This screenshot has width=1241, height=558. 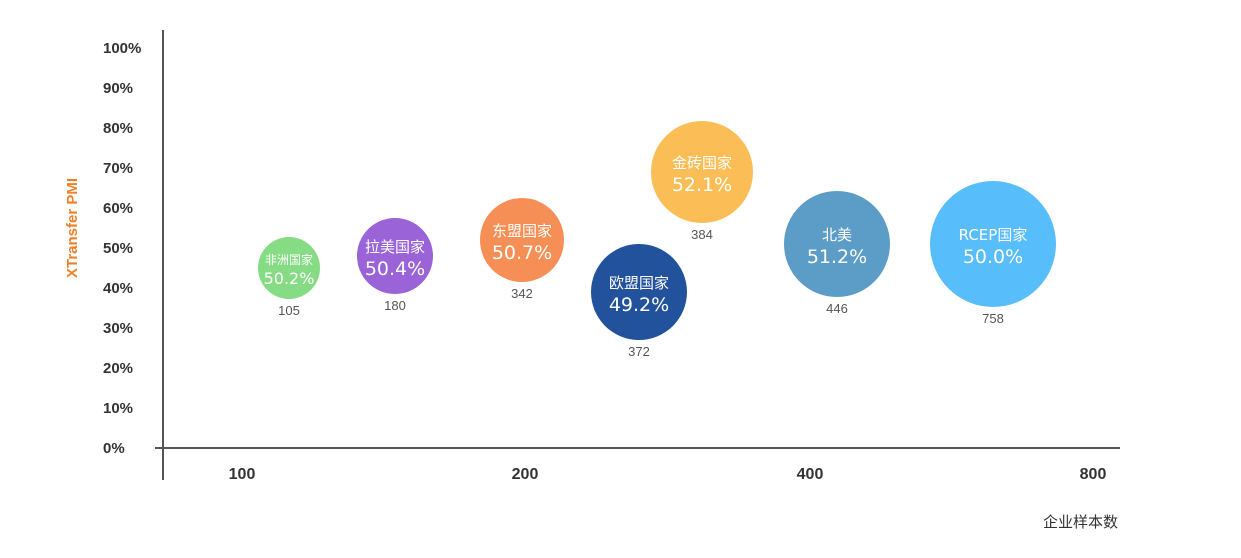 What do you see at coordinates (118, 328) in the screenshot?
I see `y-tick-label: 30%` at bounding box center [118, 328].